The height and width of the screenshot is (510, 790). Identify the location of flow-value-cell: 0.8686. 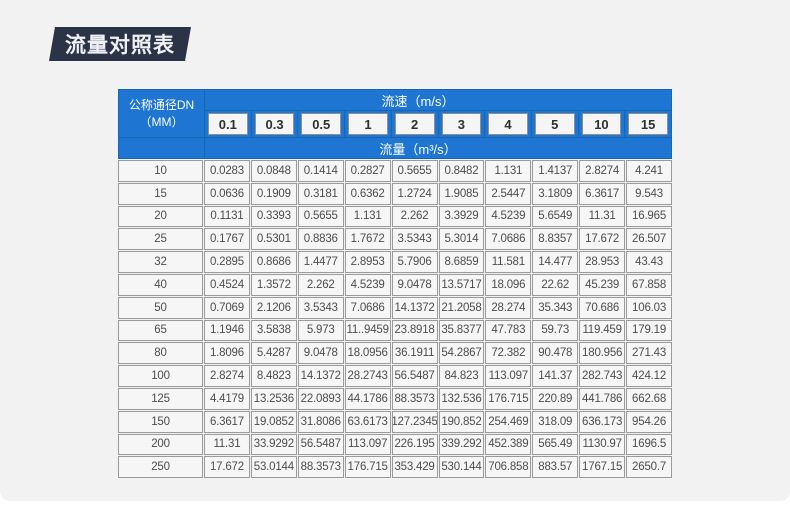
(273, 262).